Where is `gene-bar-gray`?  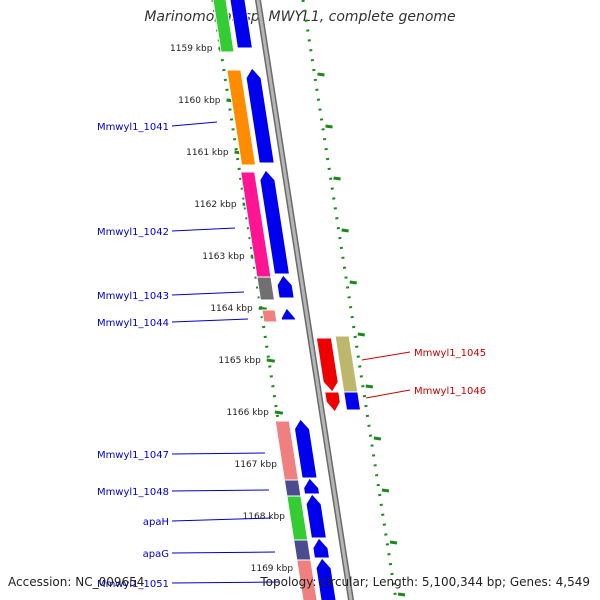
gene-bar-gray is located at coordinates (266, 288).